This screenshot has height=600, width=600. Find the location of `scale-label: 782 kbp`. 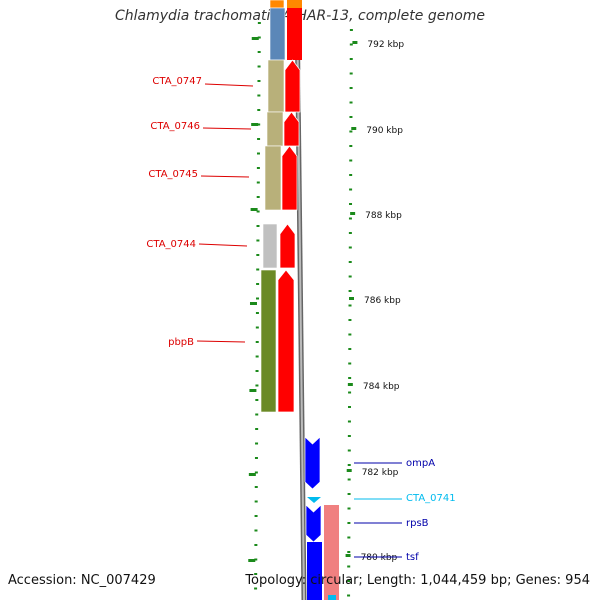

scale-label: 782 kbp is located at coordinates (380, 473).